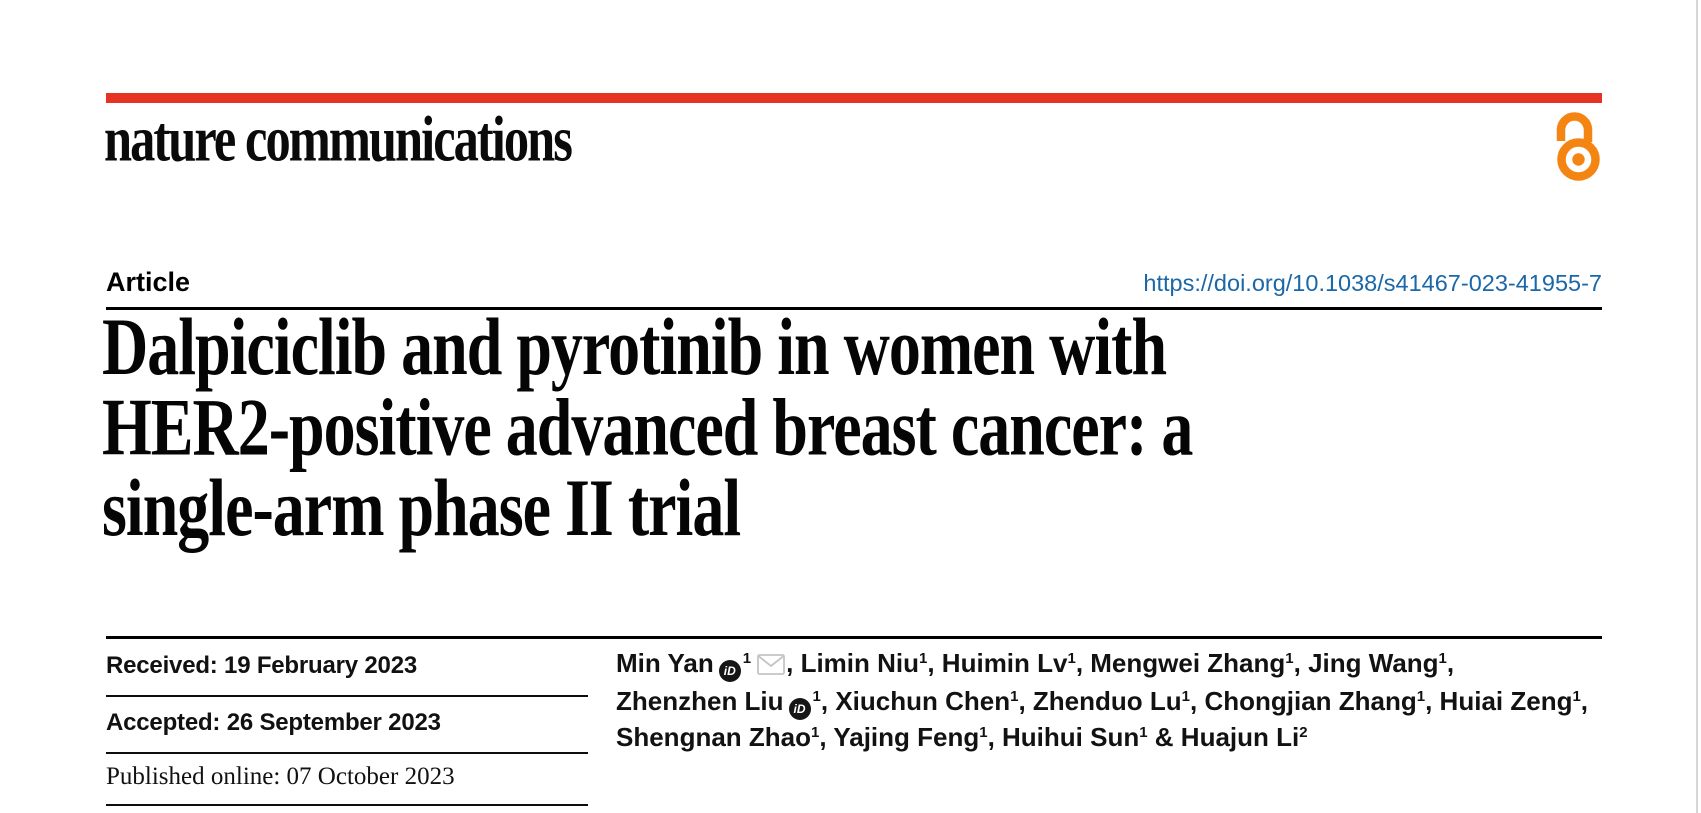  What do you see at coordinates (1366, 663) in the screenshot?
I see `author-name-text: , Jing Wang` at bounding box center [1366, 663].